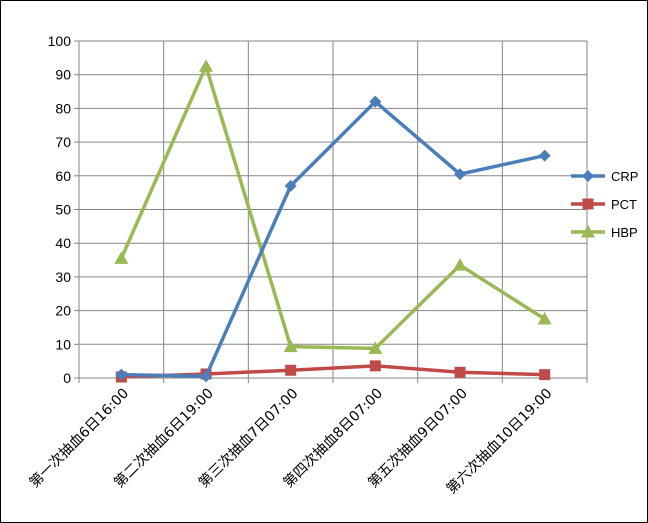  What do you see at coordinates (624, 232) in the screenshot?
I see `legend-label-hbp: HBP` at bounding box center [624, 232].